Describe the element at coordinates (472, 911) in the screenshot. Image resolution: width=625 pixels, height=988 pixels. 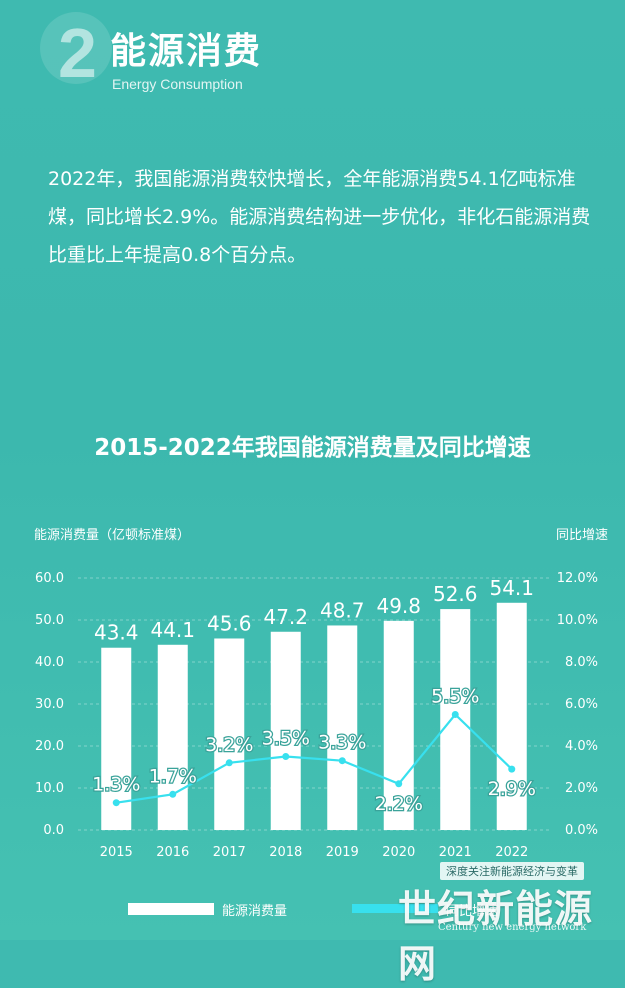
I see `legend-label-line: 同比增速` at that location.